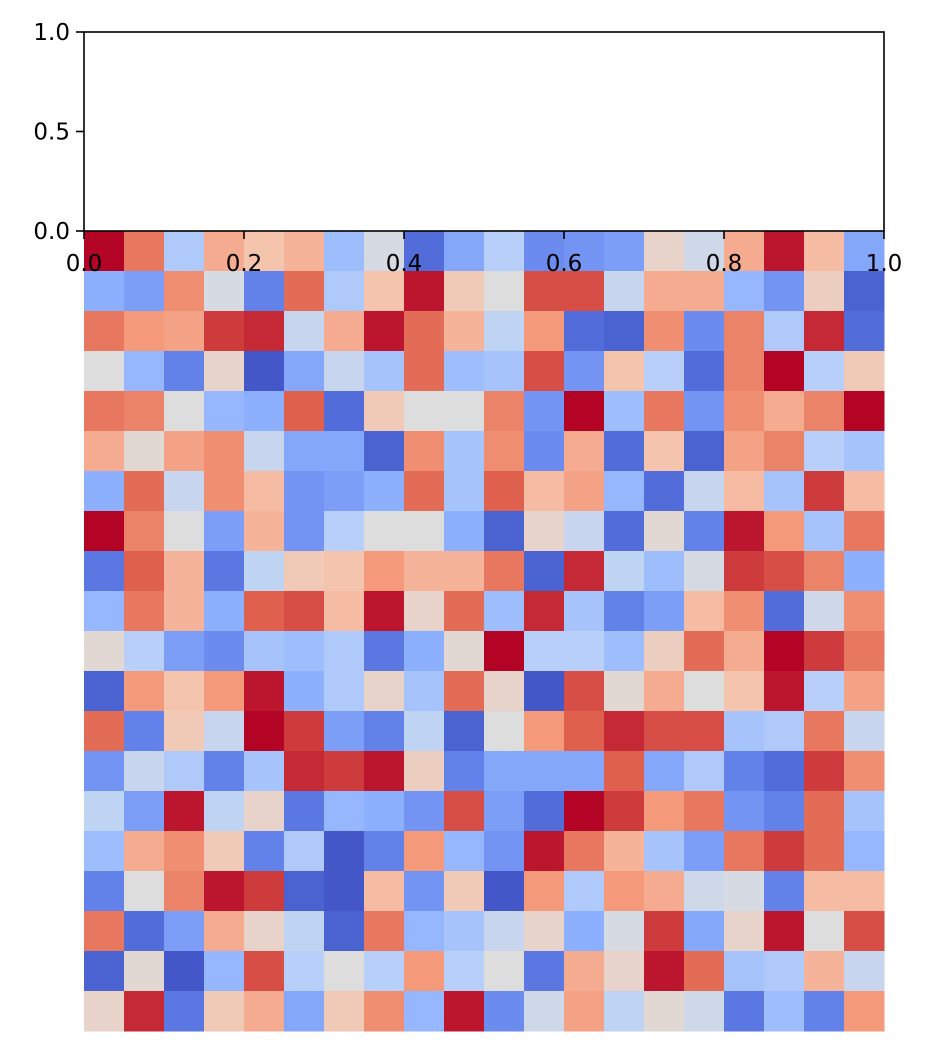  Describe the element at coordinates (624, 771) in the screenshot. I see `heatmap-cell-r13-c13` at that location.